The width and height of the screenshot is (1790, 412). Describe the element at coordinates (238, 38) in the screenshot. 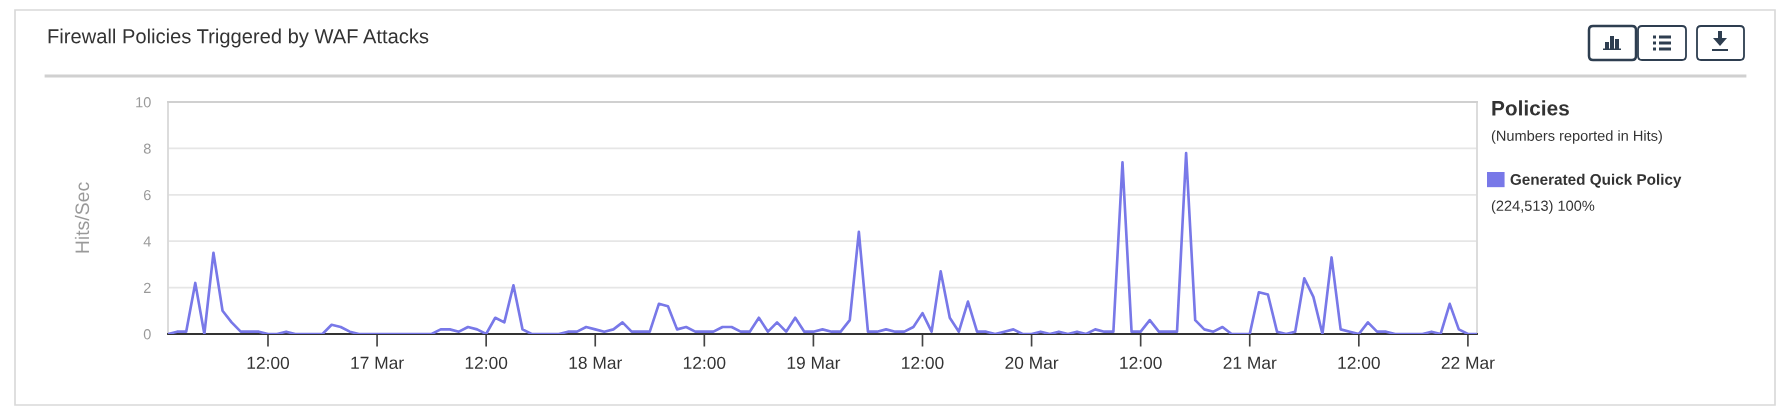

I see `chart-title: Firewall Policies Triggered by WAF Attacks` at that location.